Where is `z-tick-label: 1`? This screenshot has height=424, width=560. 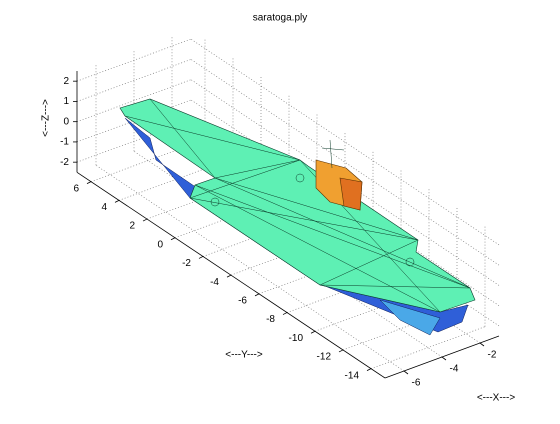
z-tick-label: 1 is located at coordinates (66, 101).